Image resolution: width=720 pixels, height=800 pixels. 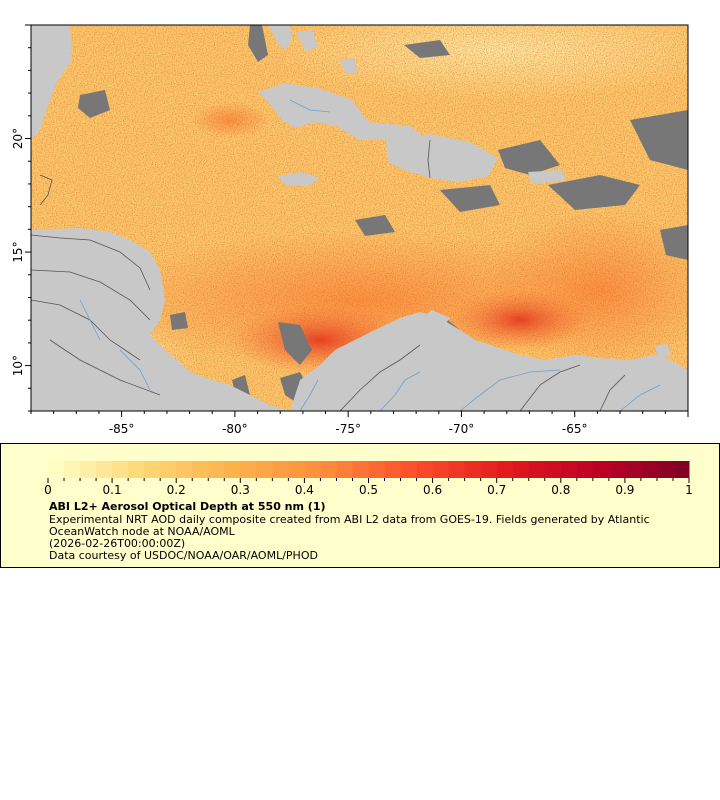 What do you see at coordinates (280, 37) in the screenshot?
I see `land-florida` at bounding box center [280, 37].